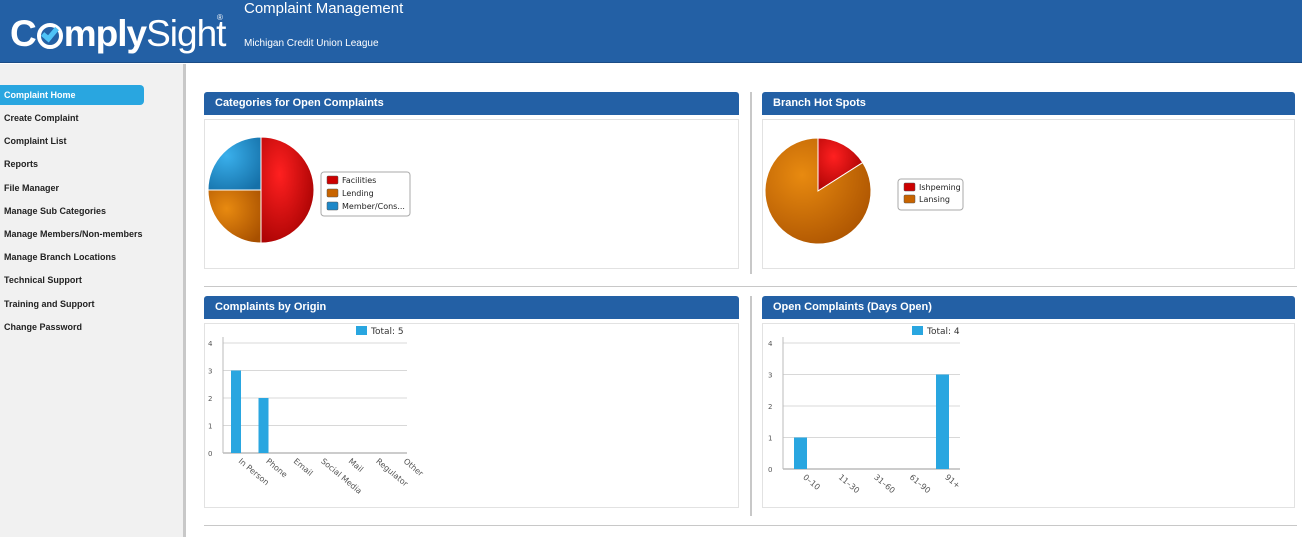 The width and height of the screenshot is (1302, 537). Describe the element at coordinates (60, 257) in the screenshot. I see `sidebar-item-manage-branch-locations: Manage Branch Locations` at that location.